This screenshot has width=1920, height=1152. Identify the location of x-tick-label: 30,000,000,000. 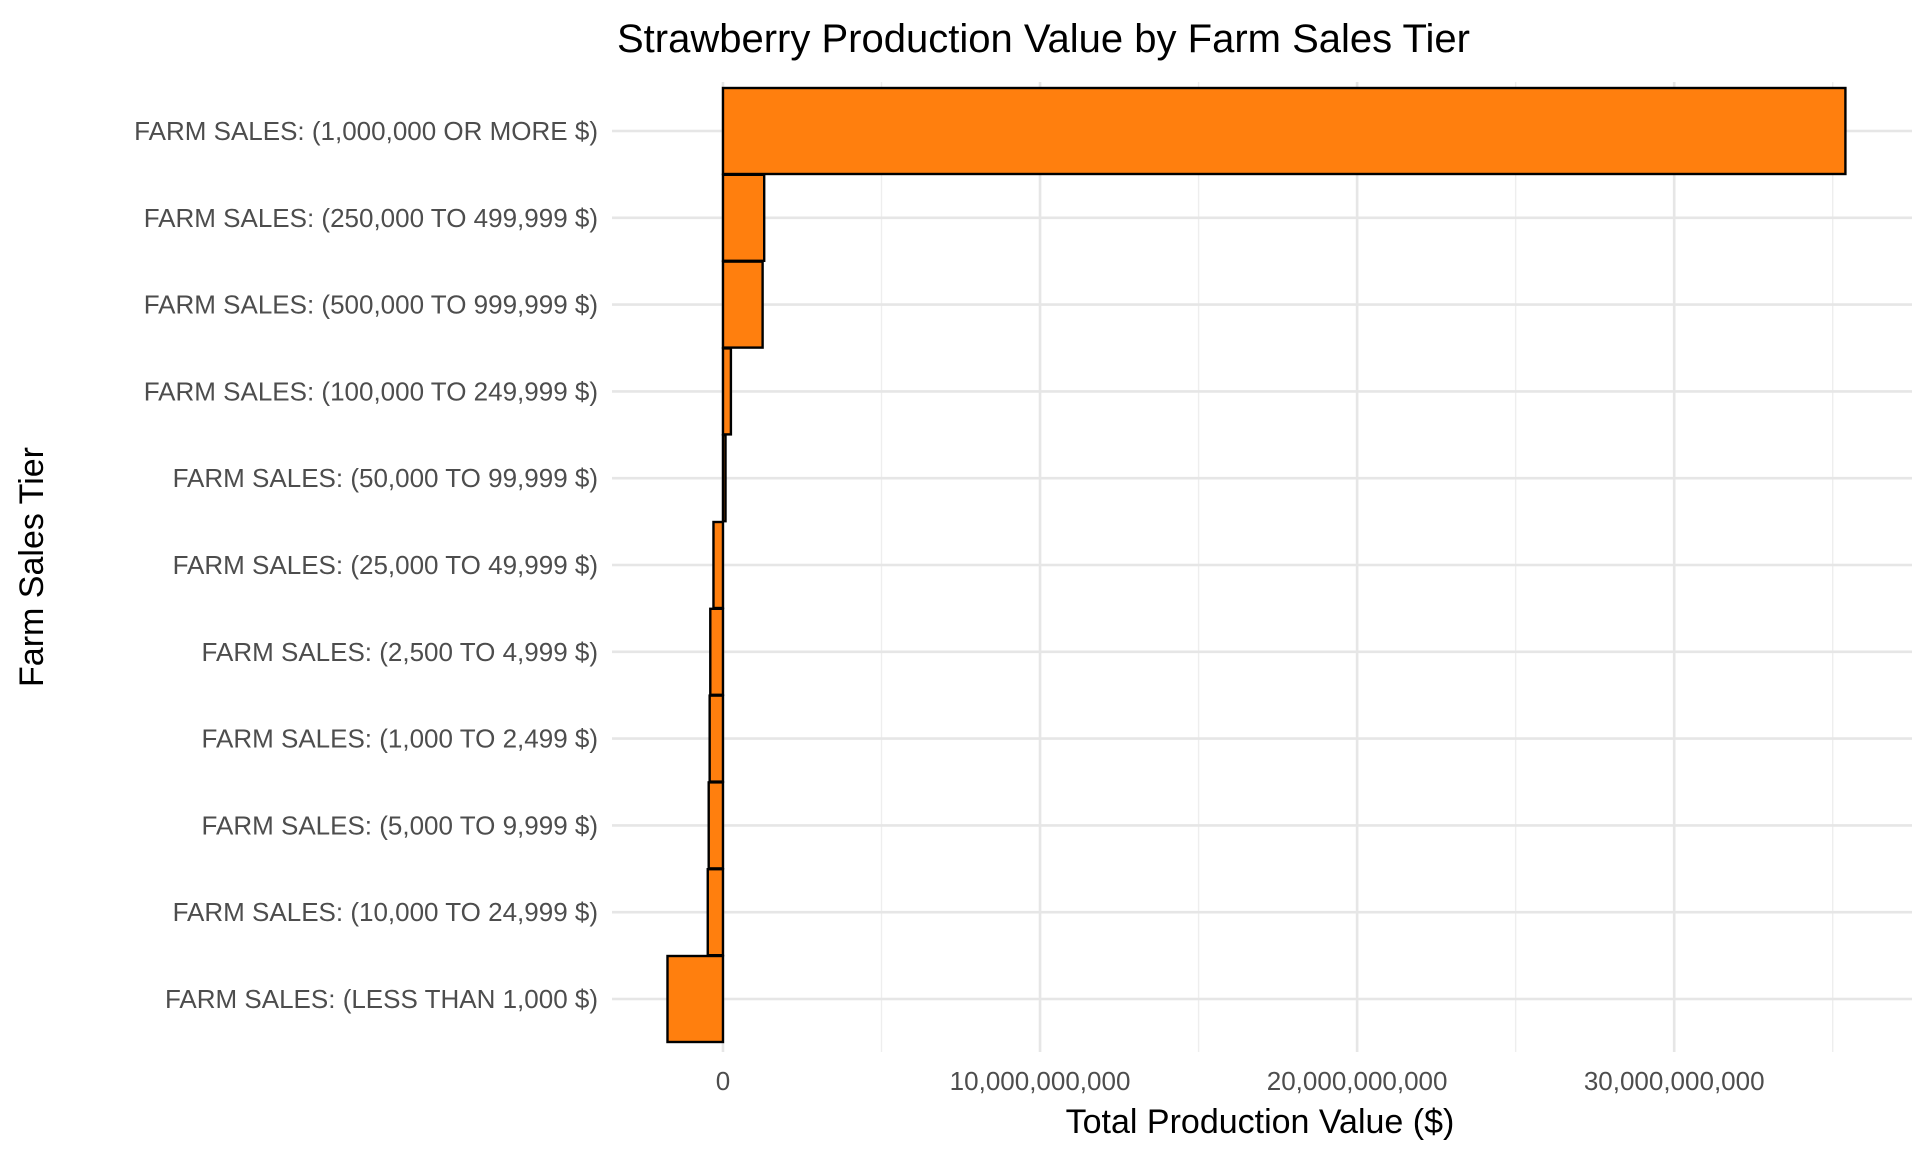
(1674, 1081).